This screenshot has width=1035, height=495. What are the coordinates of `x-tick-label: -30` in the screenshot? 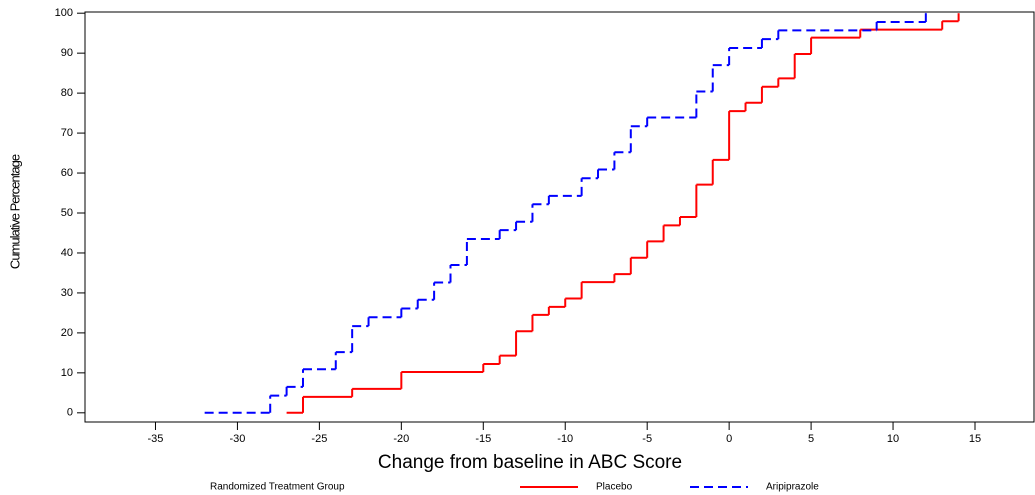 It's located at (237, 439).